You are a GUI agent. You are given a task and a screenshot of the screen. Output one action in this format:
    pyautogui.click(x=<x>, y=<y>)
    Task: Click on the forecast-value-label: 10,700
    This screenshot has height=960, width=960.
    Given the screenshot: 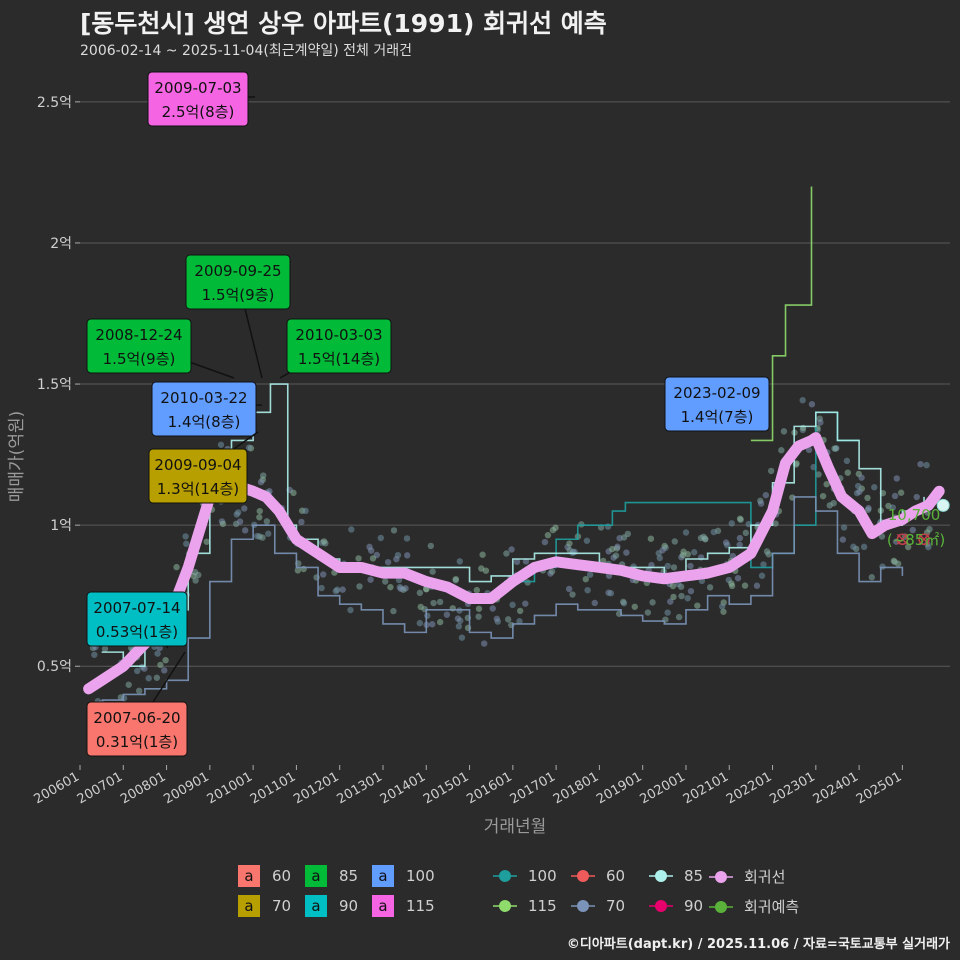 What is the action you would take?
    pyautogui.click(x=914, y=515)
    